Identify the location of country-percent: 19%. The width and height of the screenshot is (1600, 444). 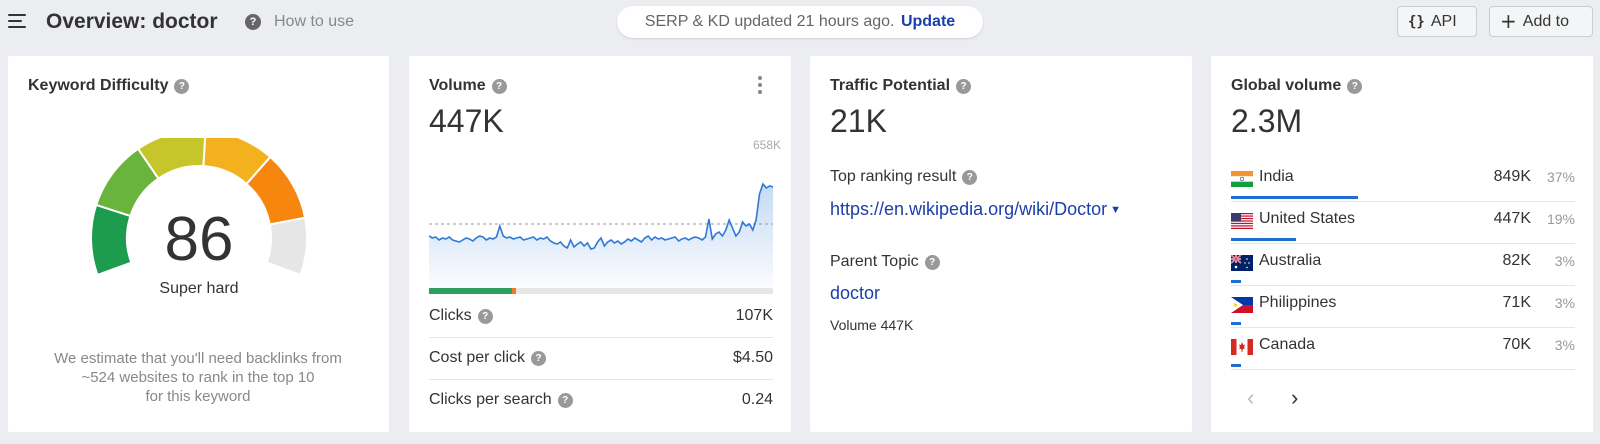
(1560, 219).